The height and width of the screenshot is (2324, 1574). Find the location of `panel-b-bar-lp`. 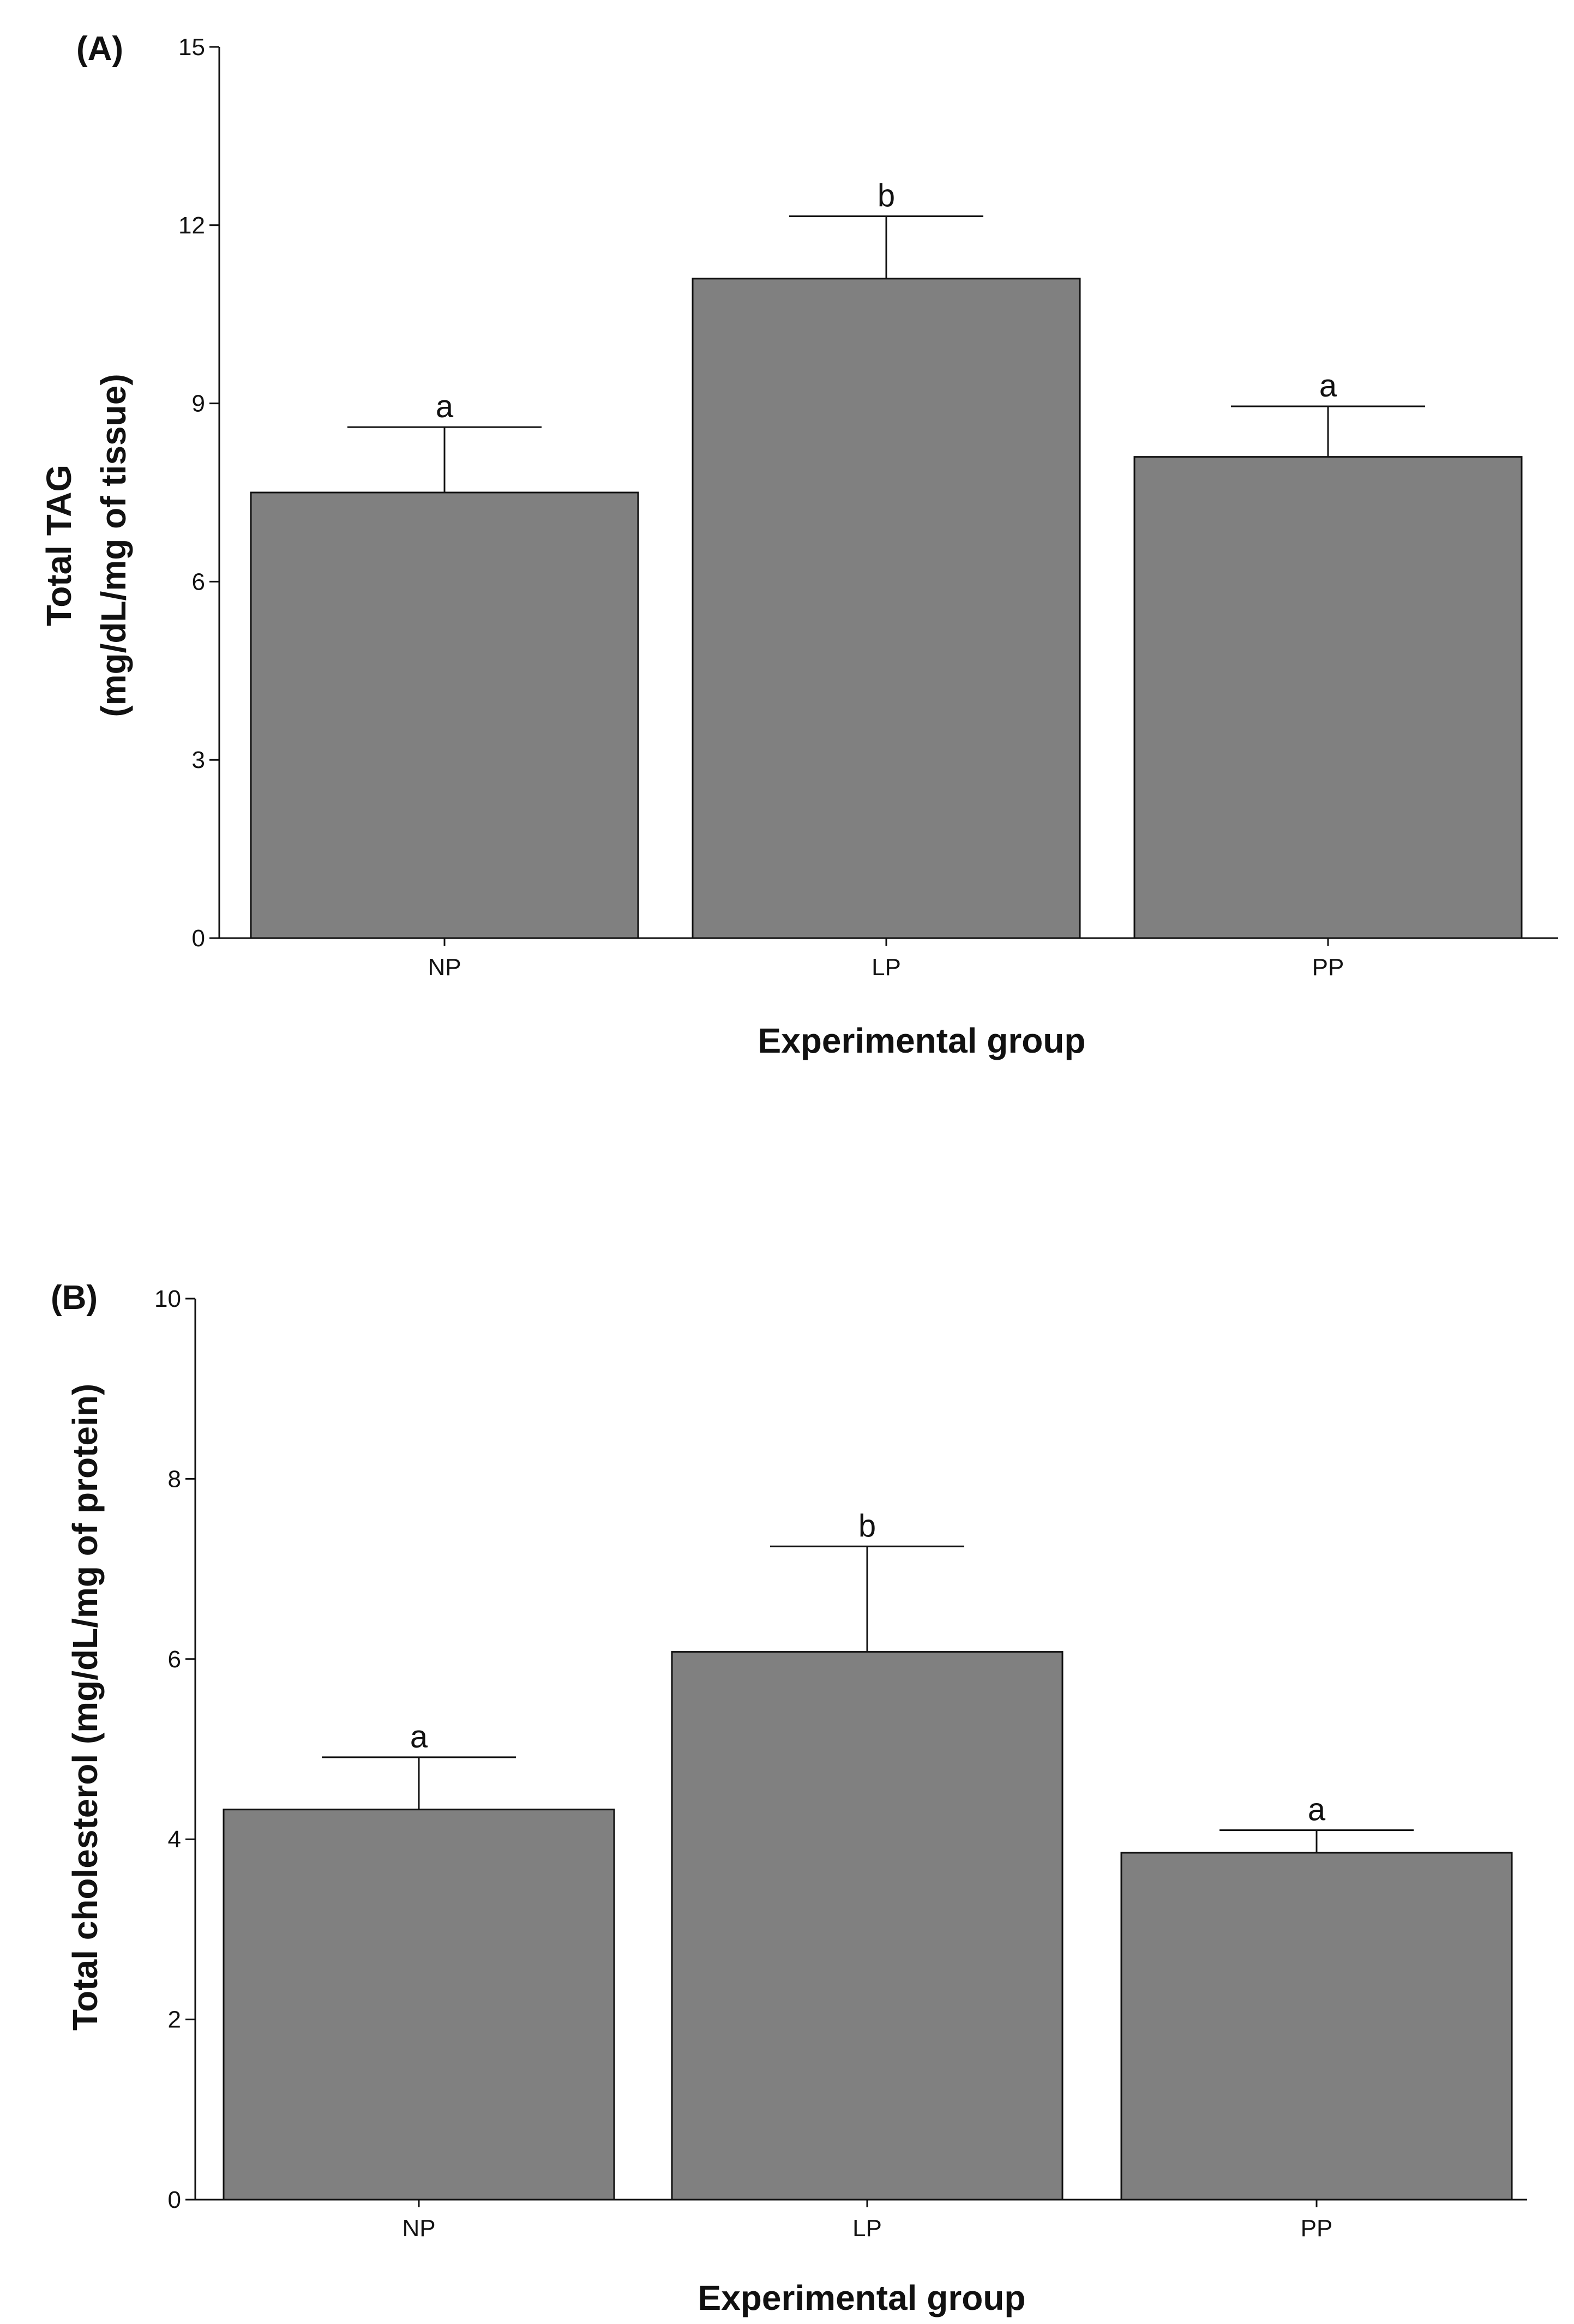

panel-b-bar-lp is located at coordinates (868, 1926).